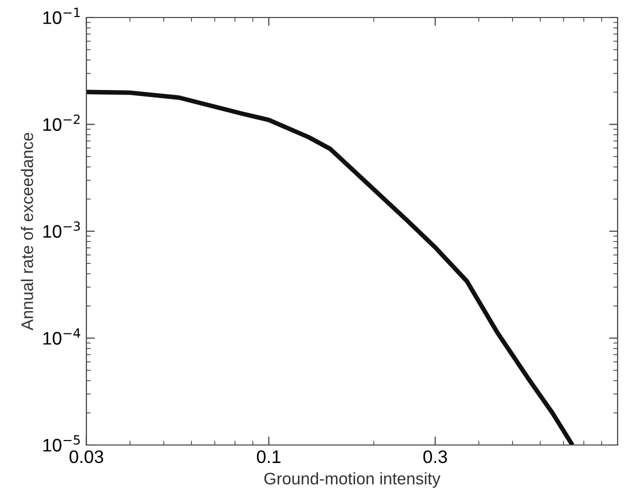 This screenshot has height=500, width=640. I want to click on y-tick-label: 10$^{−2}$, so click(61, 122).